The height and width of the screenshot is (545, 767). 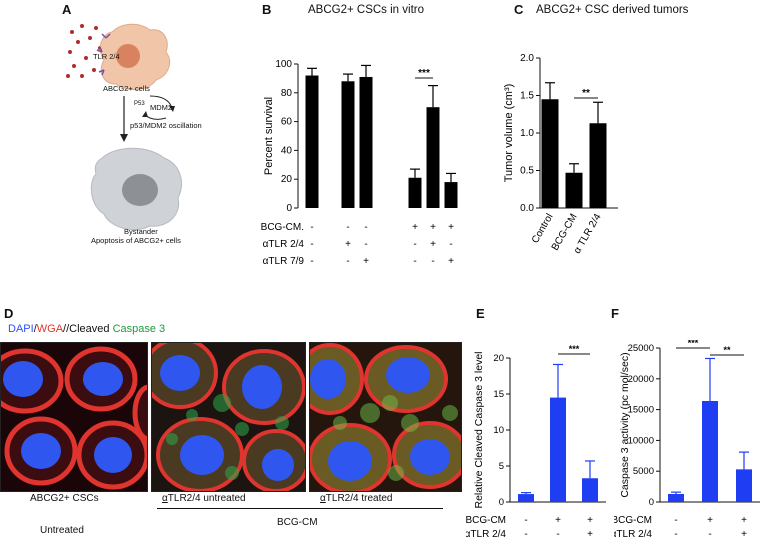 What do you see at coordinates (141, 231) in the screenshot?
I see `bystander-label: Bystander` at bounding box center [141, 231].